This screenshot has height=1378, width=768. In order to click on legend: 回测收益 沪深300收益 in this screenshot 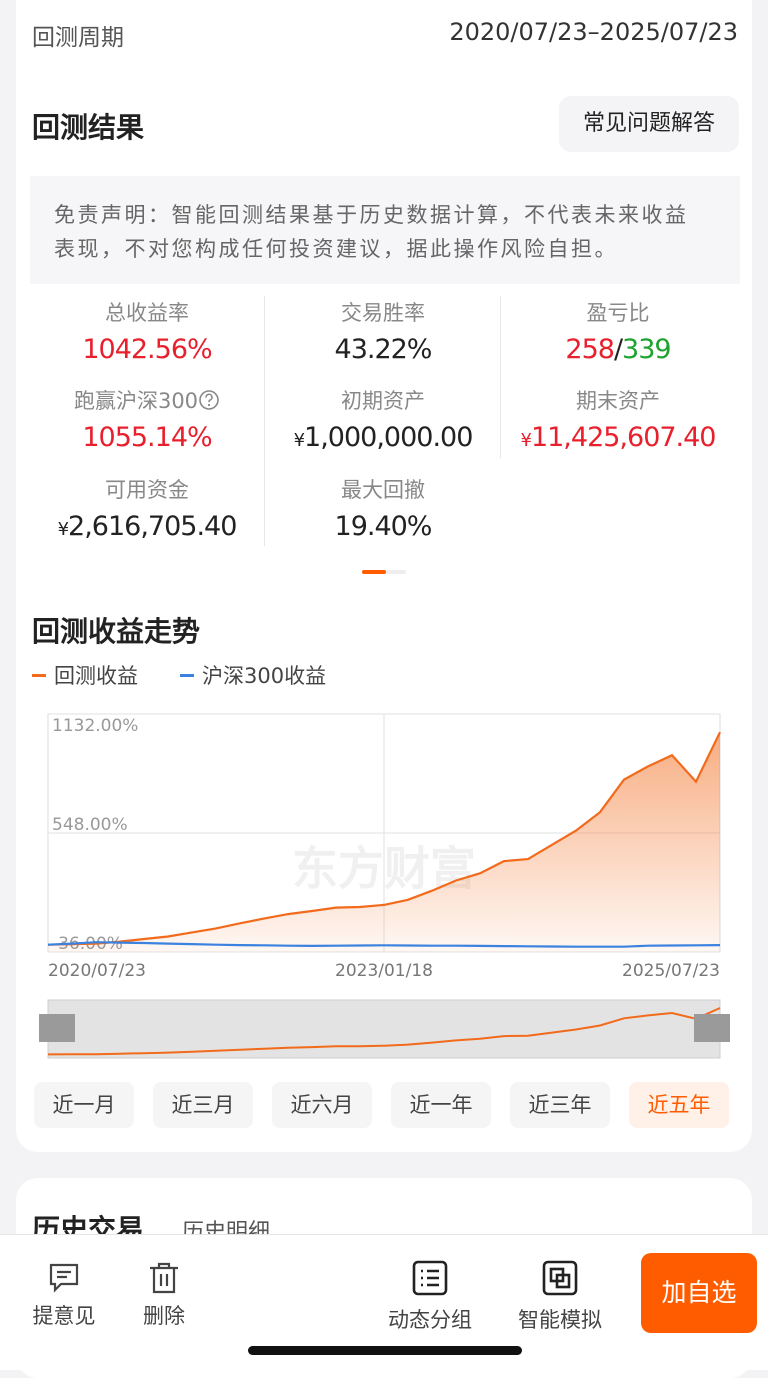, I will do `click(179, 675)`.